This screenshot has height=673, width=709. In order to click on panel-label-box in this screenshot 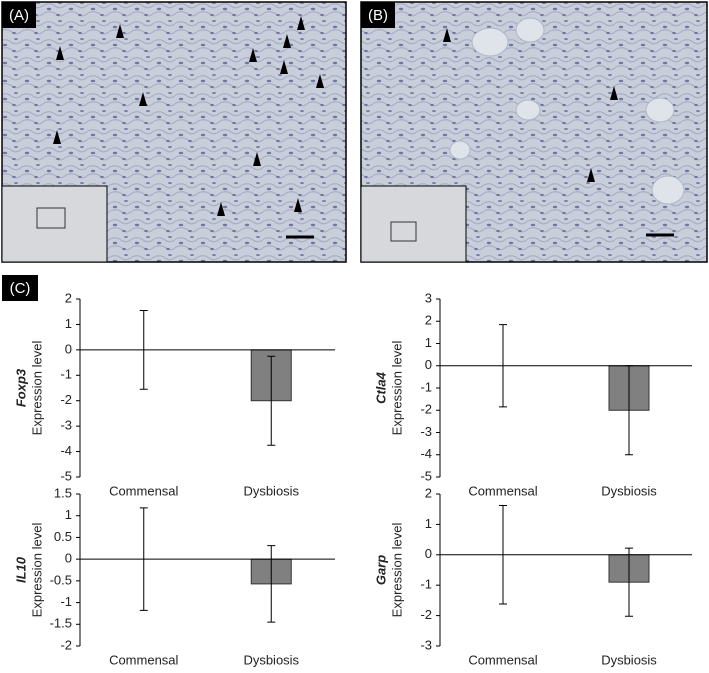, I will do `click(20, 288)`.